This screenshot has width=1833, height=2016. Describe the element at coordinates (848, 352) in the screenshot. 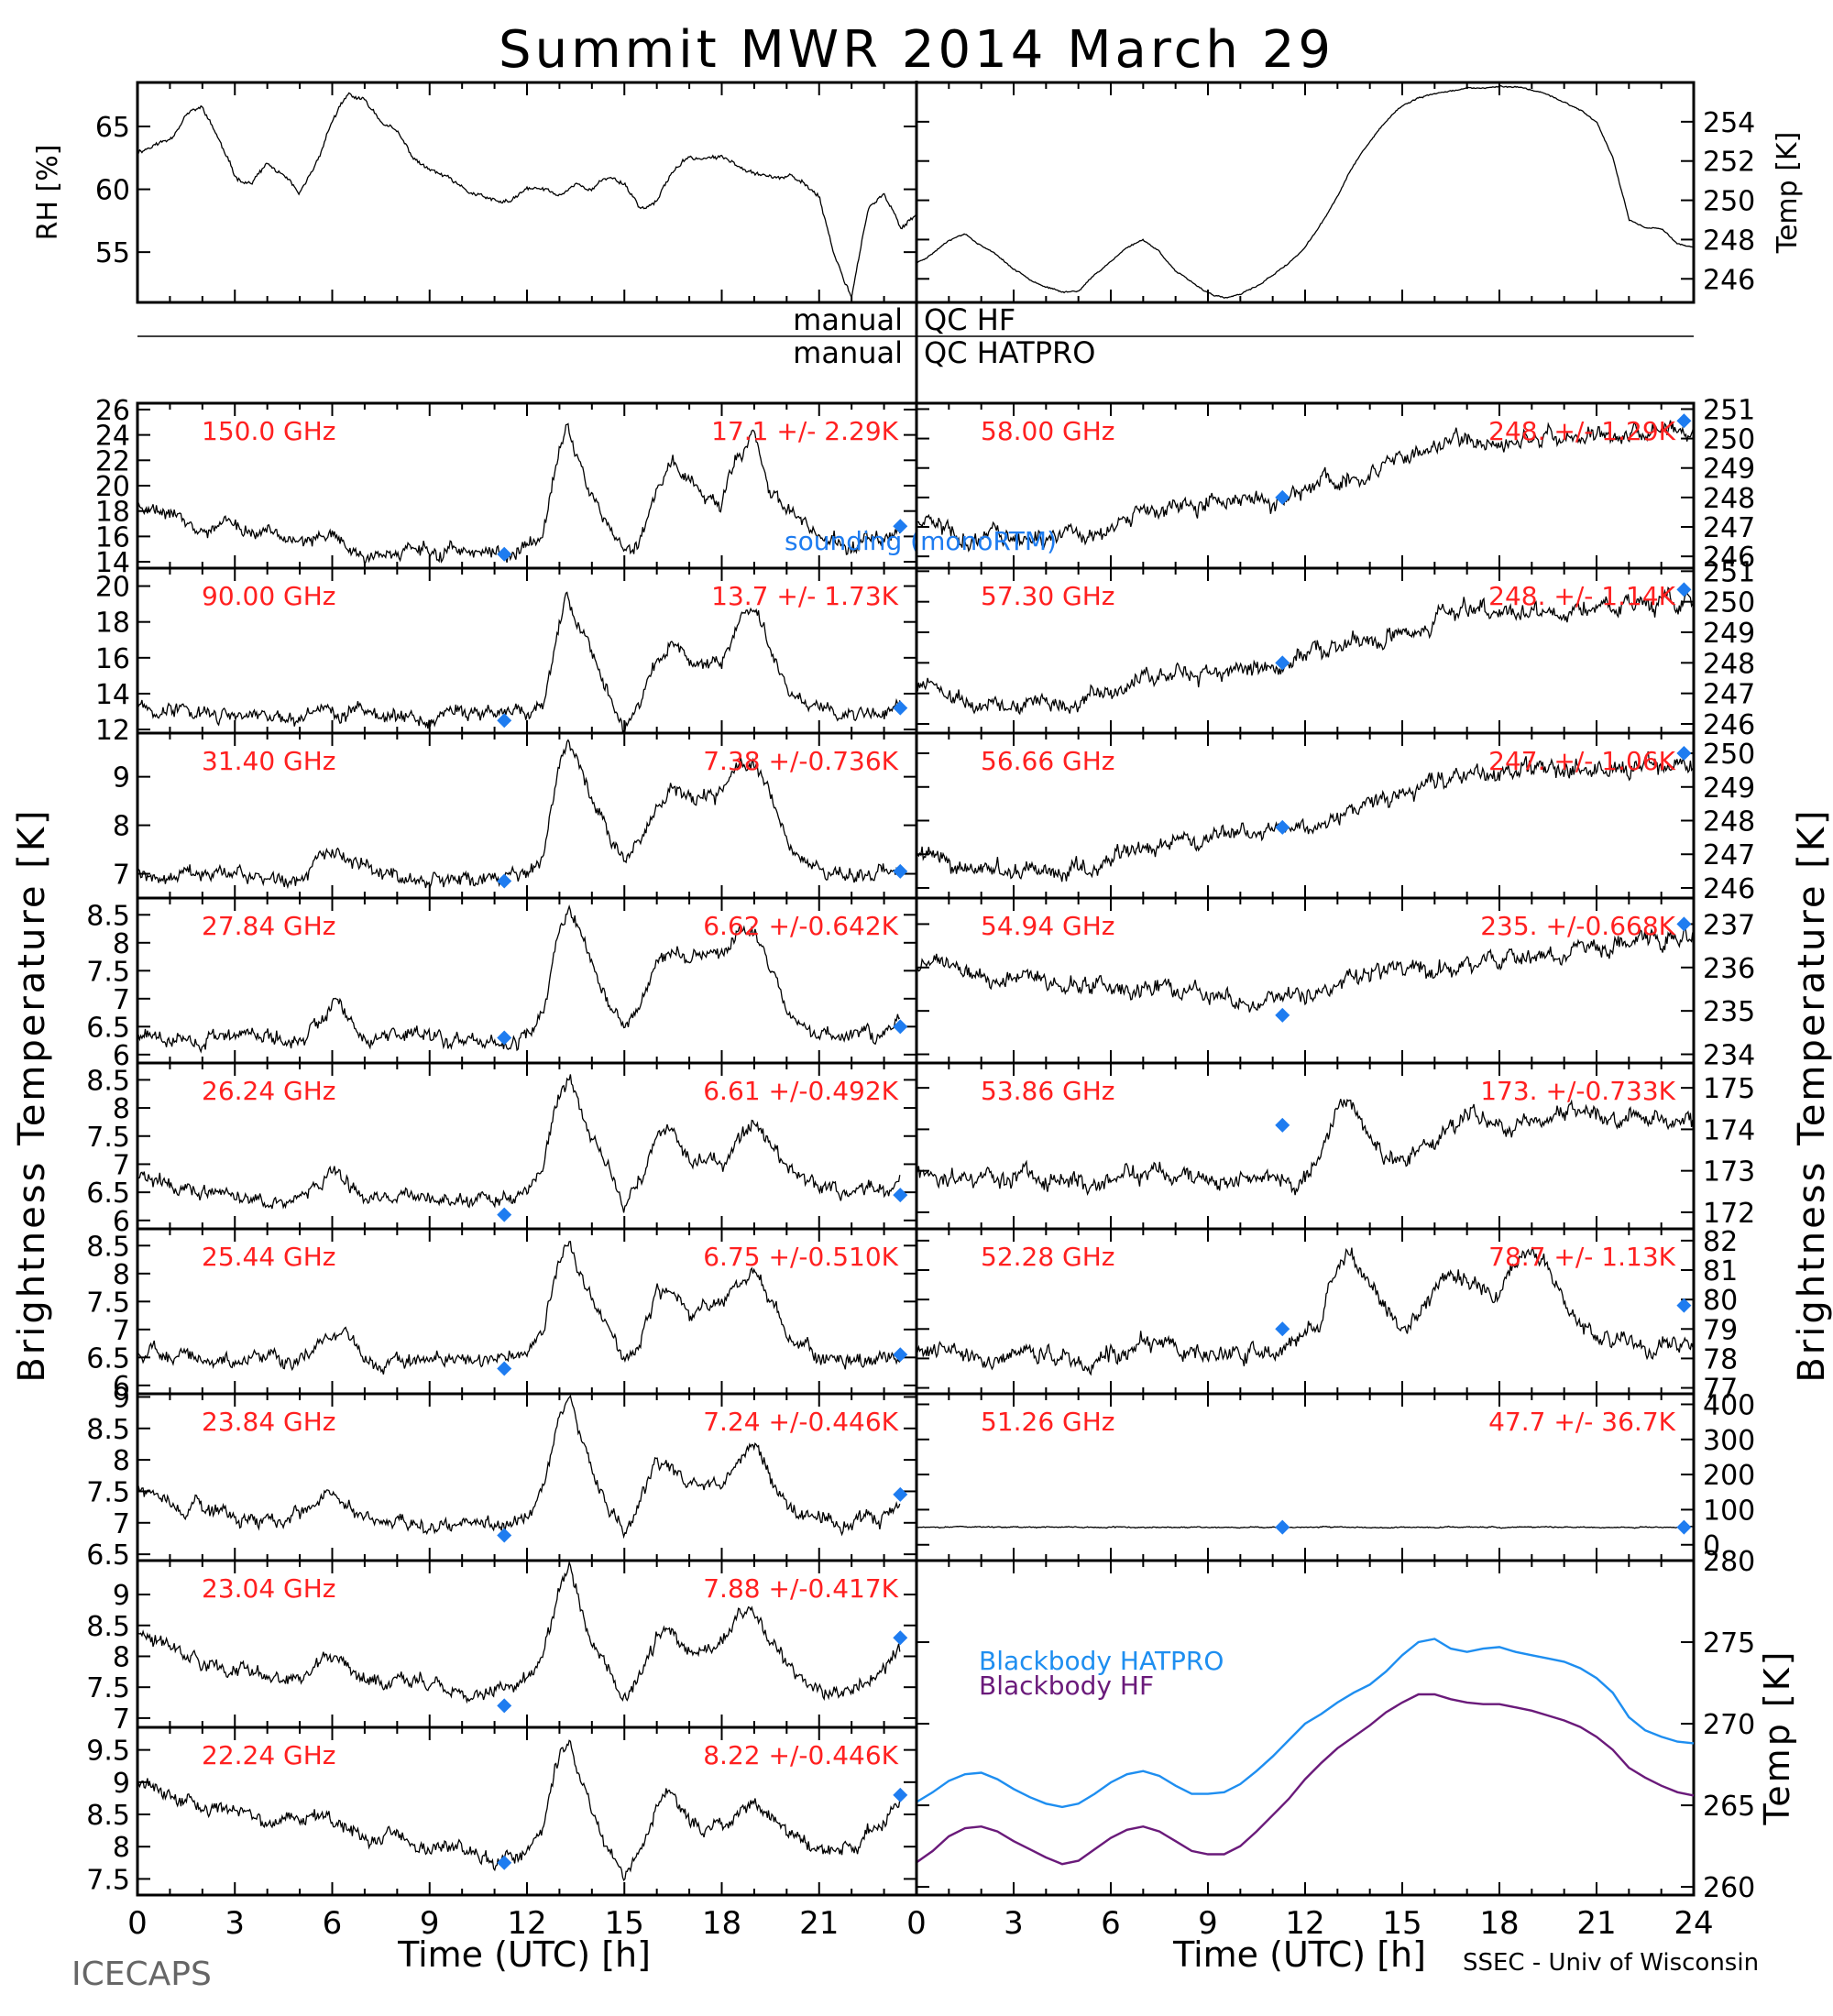

I see `qc-hatpro-left: manual` at that location.